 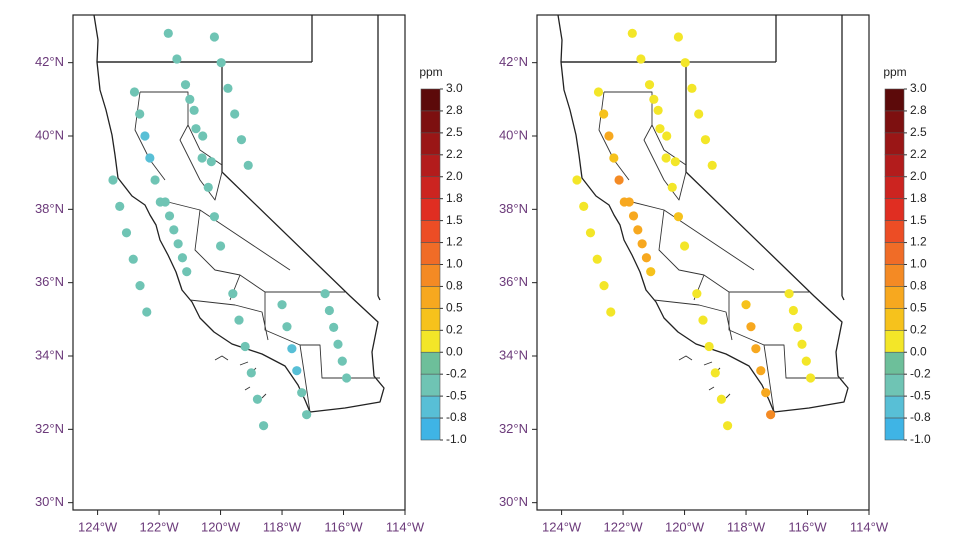 What do you see at coordinates (454, 132) in the screenshot?
I see `colorbar-tick-label: 2.5` at bounding box center [454, 132].